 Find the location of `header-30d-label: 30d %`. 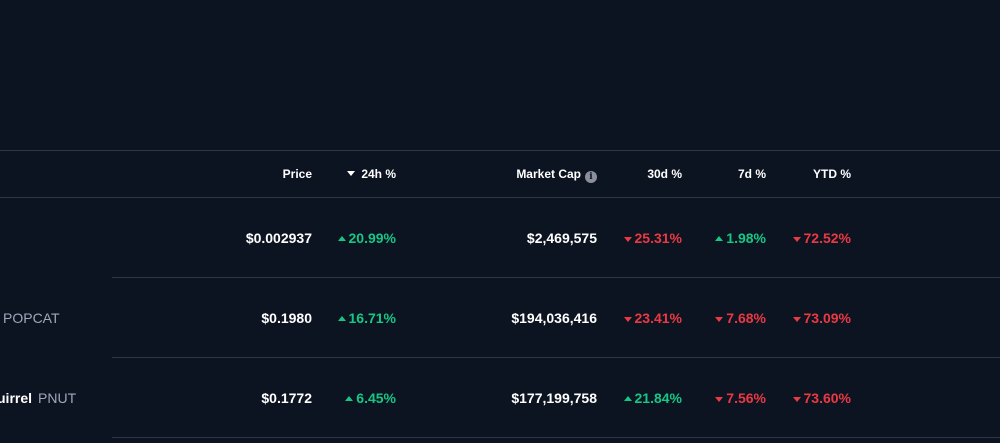

header-30d-label: 30d % is located at coordinates (664, 174).